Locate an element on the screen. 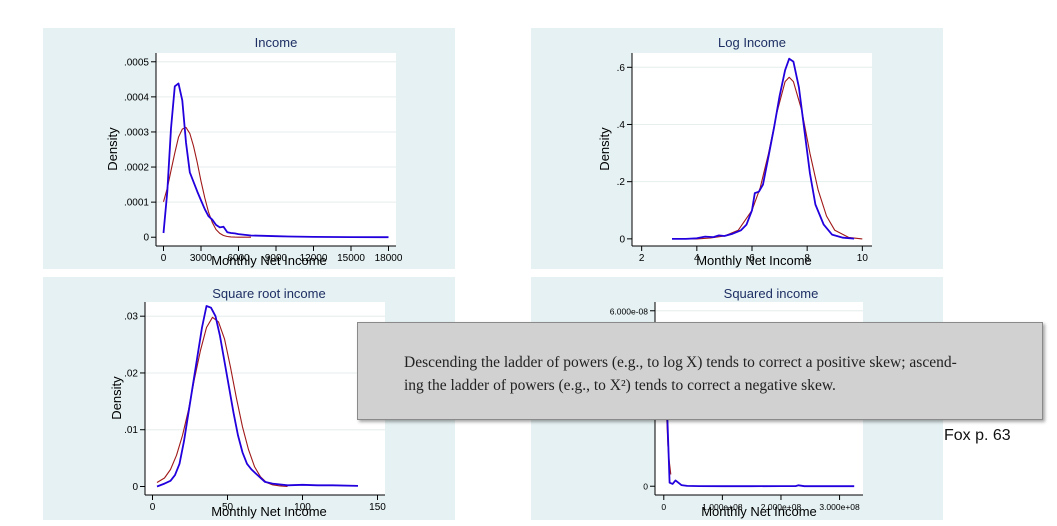 The image size is (1057, 526). x-tick-label: 6 is located at coordinates (752, 258).